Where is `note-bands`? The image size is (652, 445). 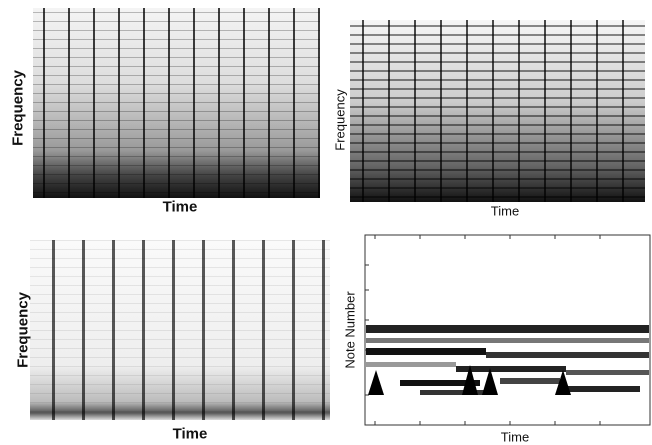
note-bands is located at coordinates (507, 360).